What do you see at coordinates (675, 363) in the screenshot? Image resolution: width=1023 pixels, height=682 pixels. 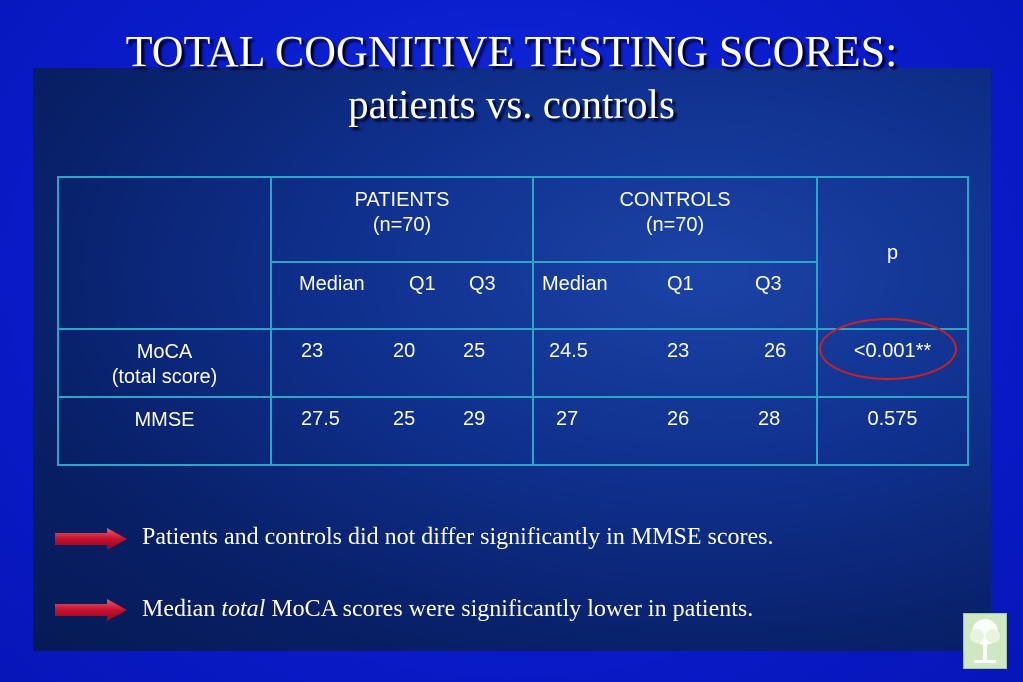 I see `moca-controls-cell: 24.5 23 26` at bounding box center [675, 363].